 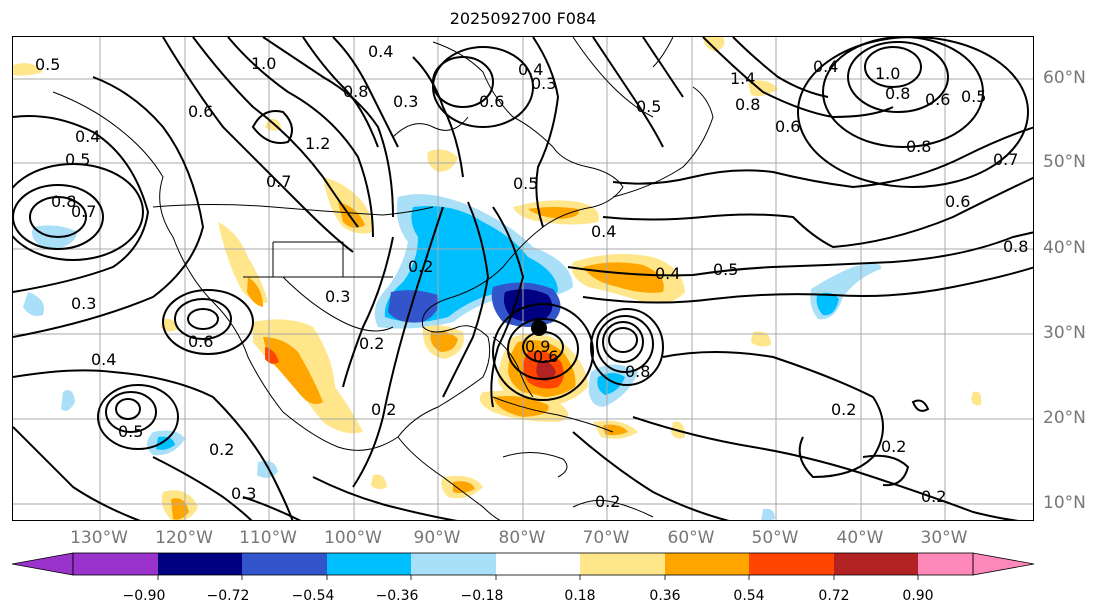 What do you see at coordinates (539, 328) in the screenshot?
I see `storm-center-marker` at bounding box center [539, 328].